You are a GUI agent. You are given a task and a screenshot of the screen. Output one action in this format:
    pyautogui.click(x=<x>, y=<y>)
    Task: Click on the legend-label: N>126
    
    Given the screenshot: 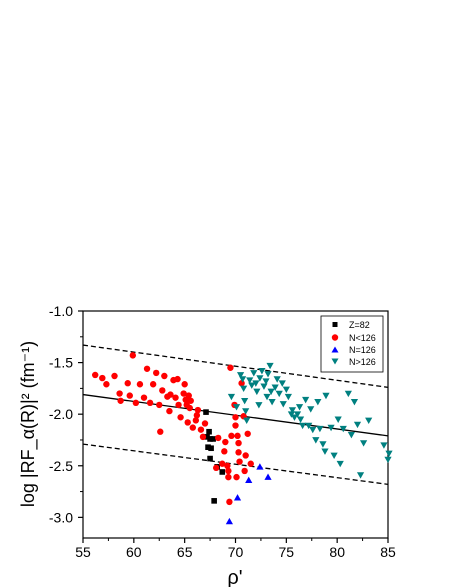 What is the action you would take?
    pyautogui.click(x=362, y=362)
    